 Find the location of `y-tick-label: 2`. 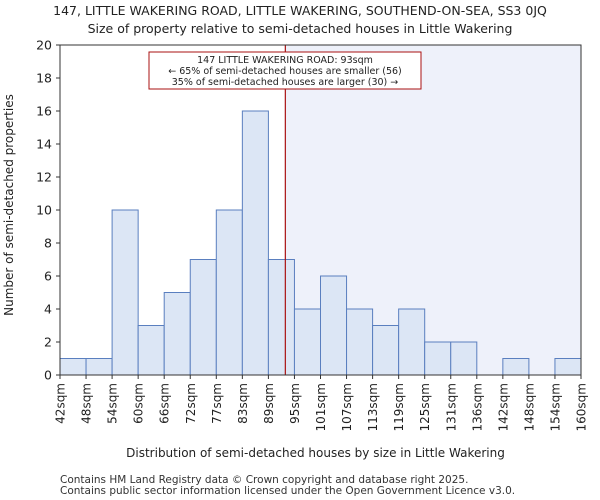

y-tick-label: 2 is located at coordinates (48, 342).